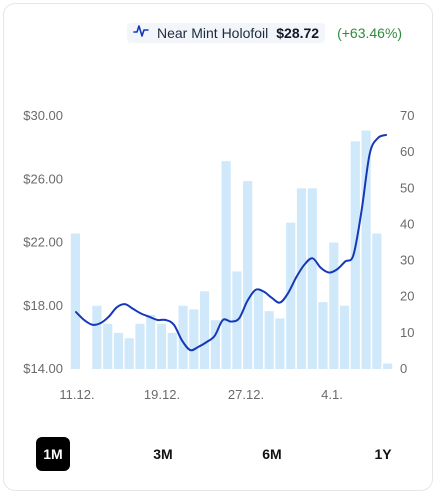  What do you see at coordinates (43, 305) in the screenshot?
I see `y-left-tick-label: $18.00` at bounding box center [43, 305].